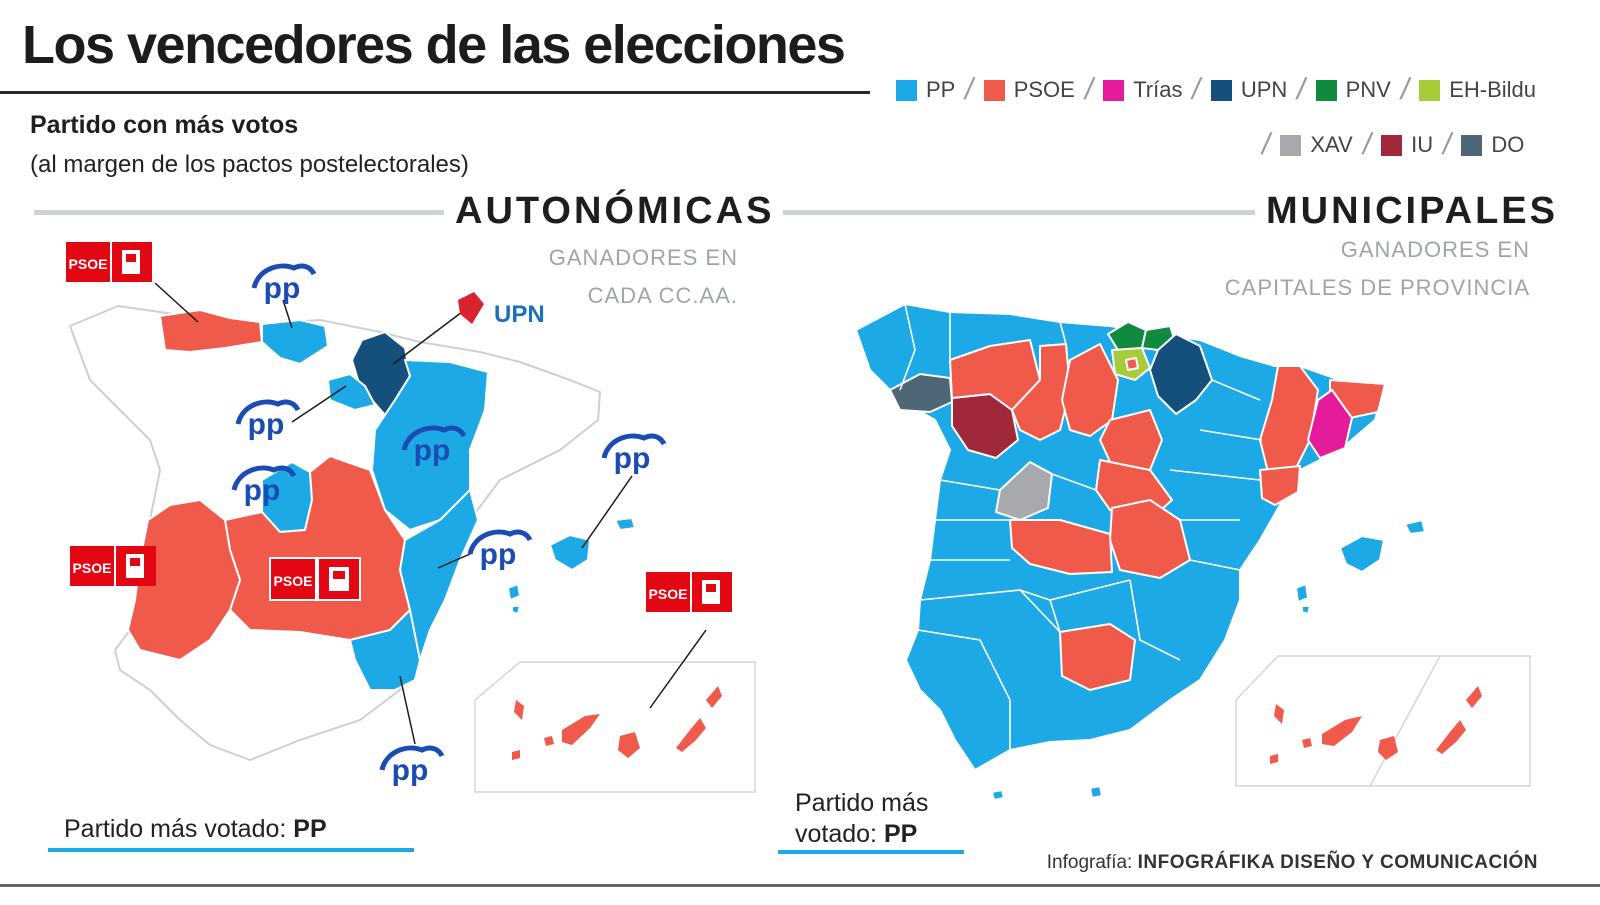  Describe the element at coordinates (1316, 145) in the screenshot. I see `legend-item-xav: XAV` at that location.